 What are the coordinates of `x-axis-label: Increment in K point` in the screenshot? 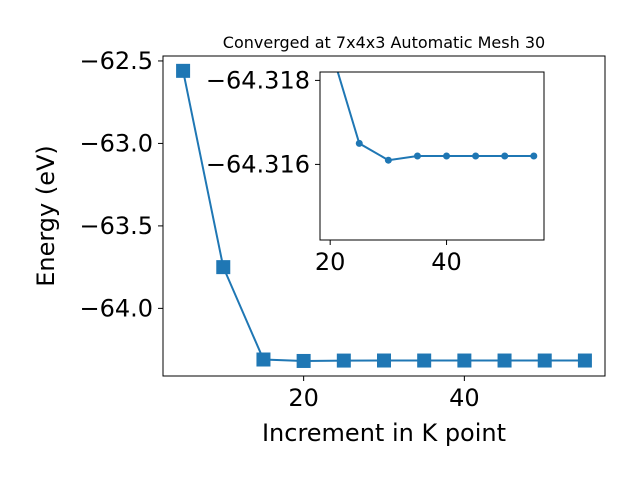 It's located at (384, 433).